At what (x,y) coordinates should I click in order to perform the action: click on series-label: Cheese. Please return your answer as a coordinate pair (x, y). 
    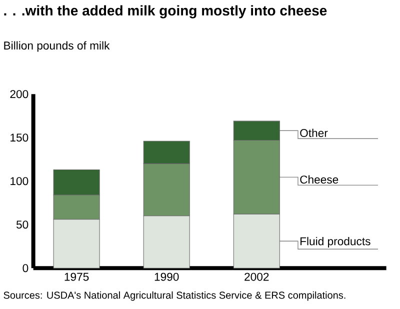
    Looking at the image, I should click on (319, 179).